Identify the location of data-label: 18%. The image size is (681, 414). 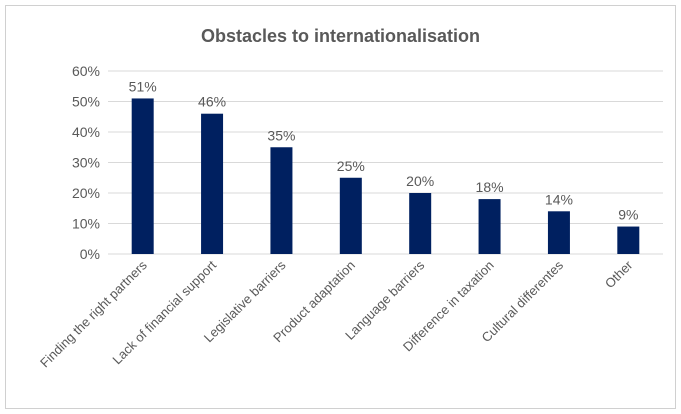
(490, 187).